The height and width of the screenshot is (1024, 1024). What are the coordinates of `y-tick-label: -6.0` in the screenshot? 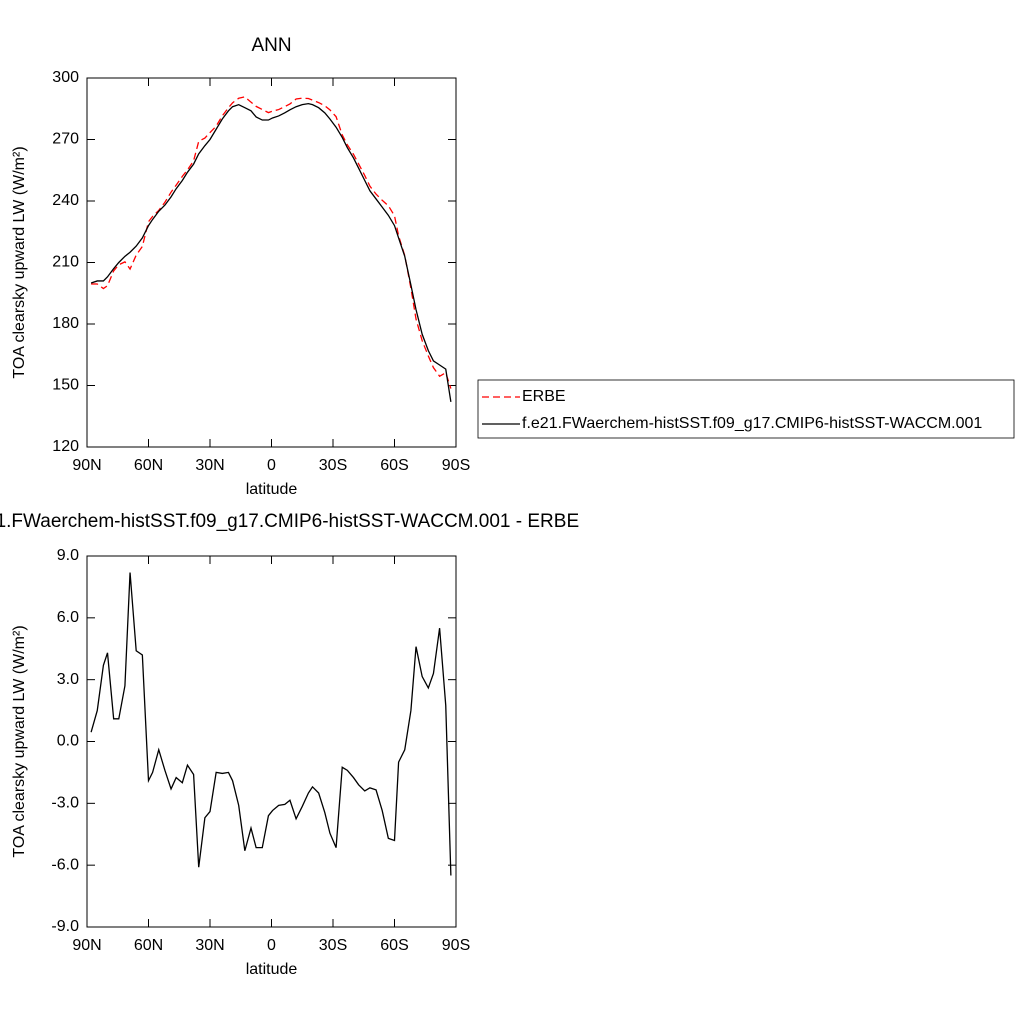 It's located at (65, 864).